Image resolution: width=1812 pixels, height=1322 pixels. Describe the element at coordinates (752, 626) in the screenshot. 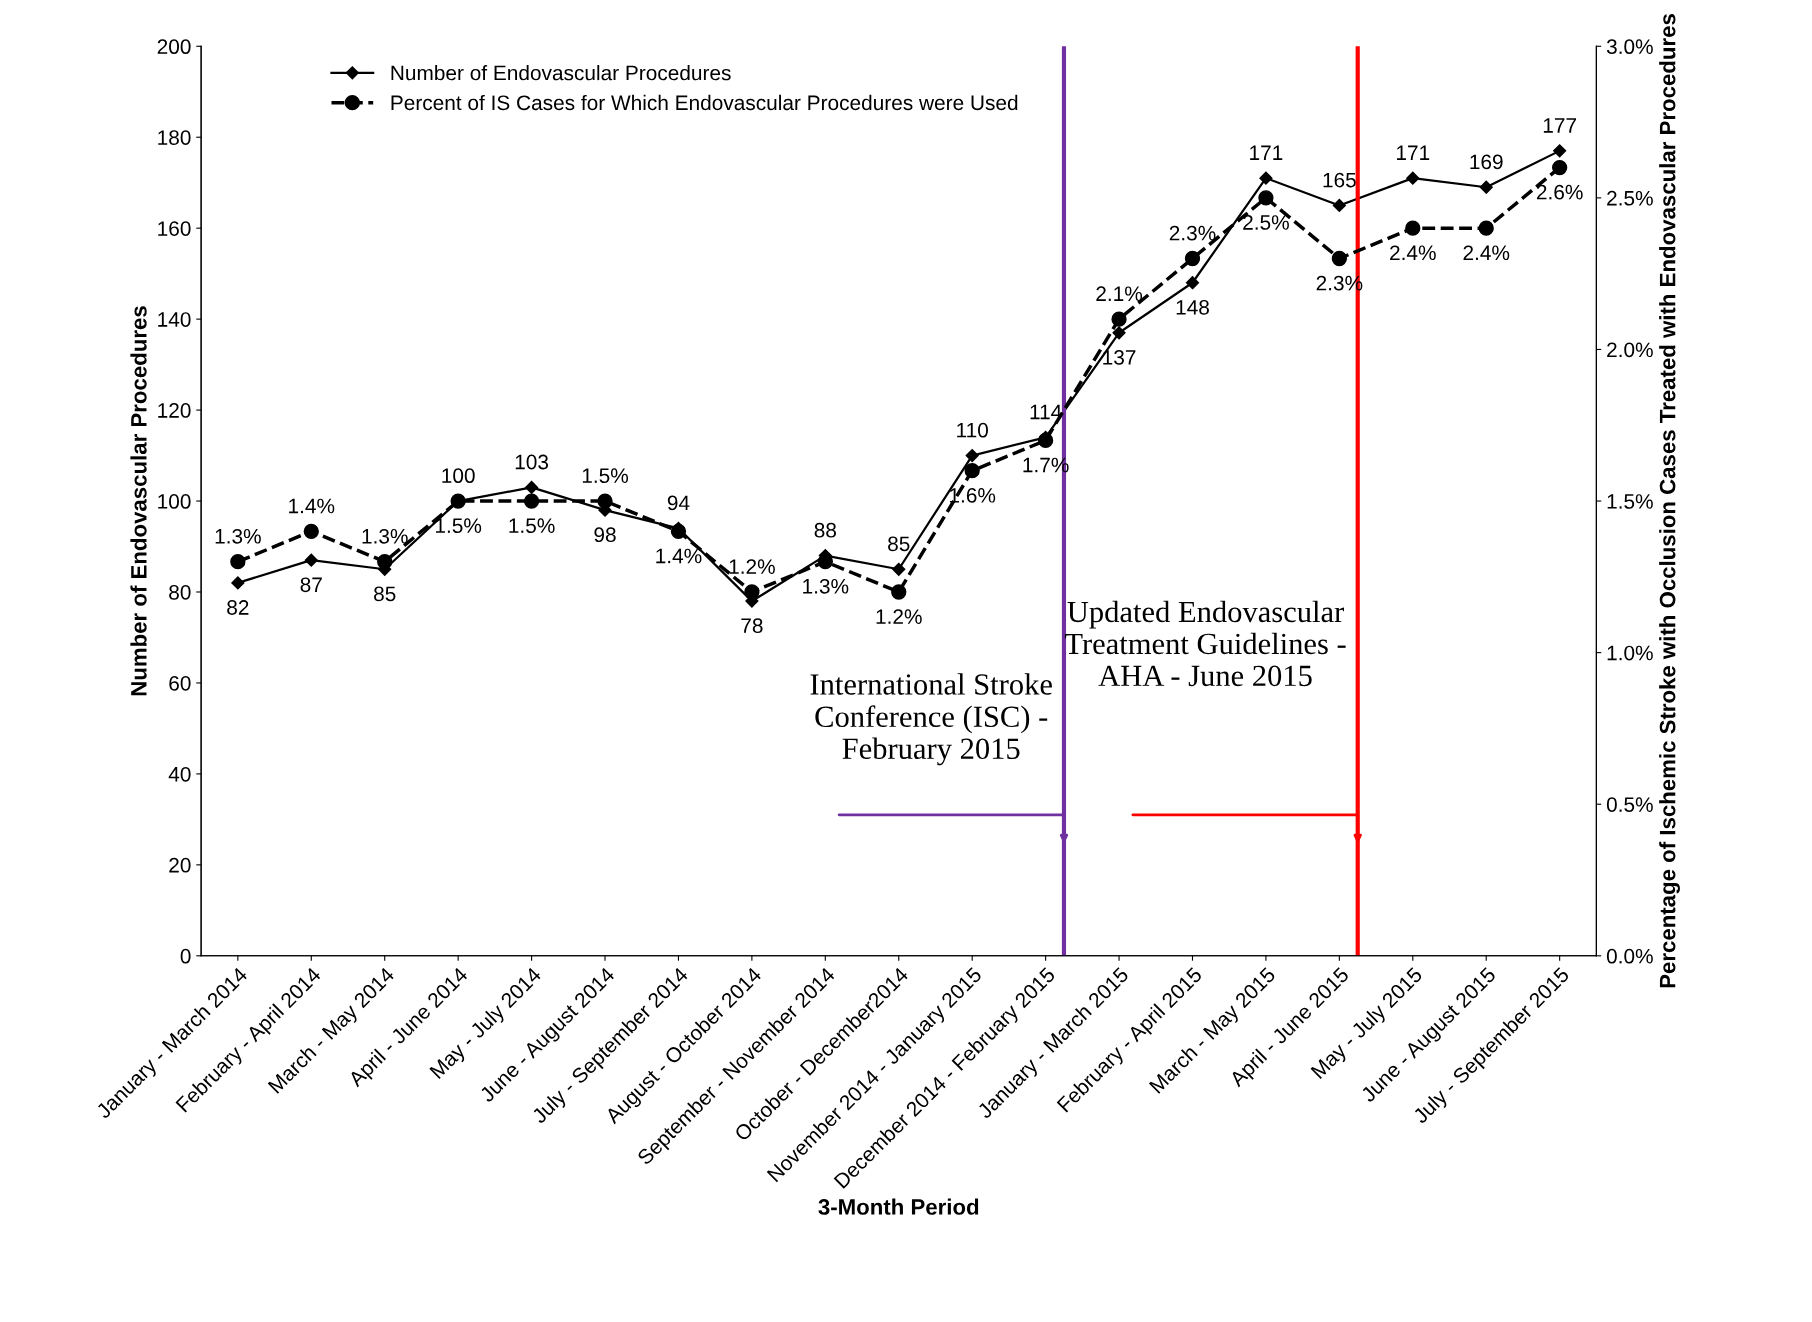

I see `data-label: 78` at that location.